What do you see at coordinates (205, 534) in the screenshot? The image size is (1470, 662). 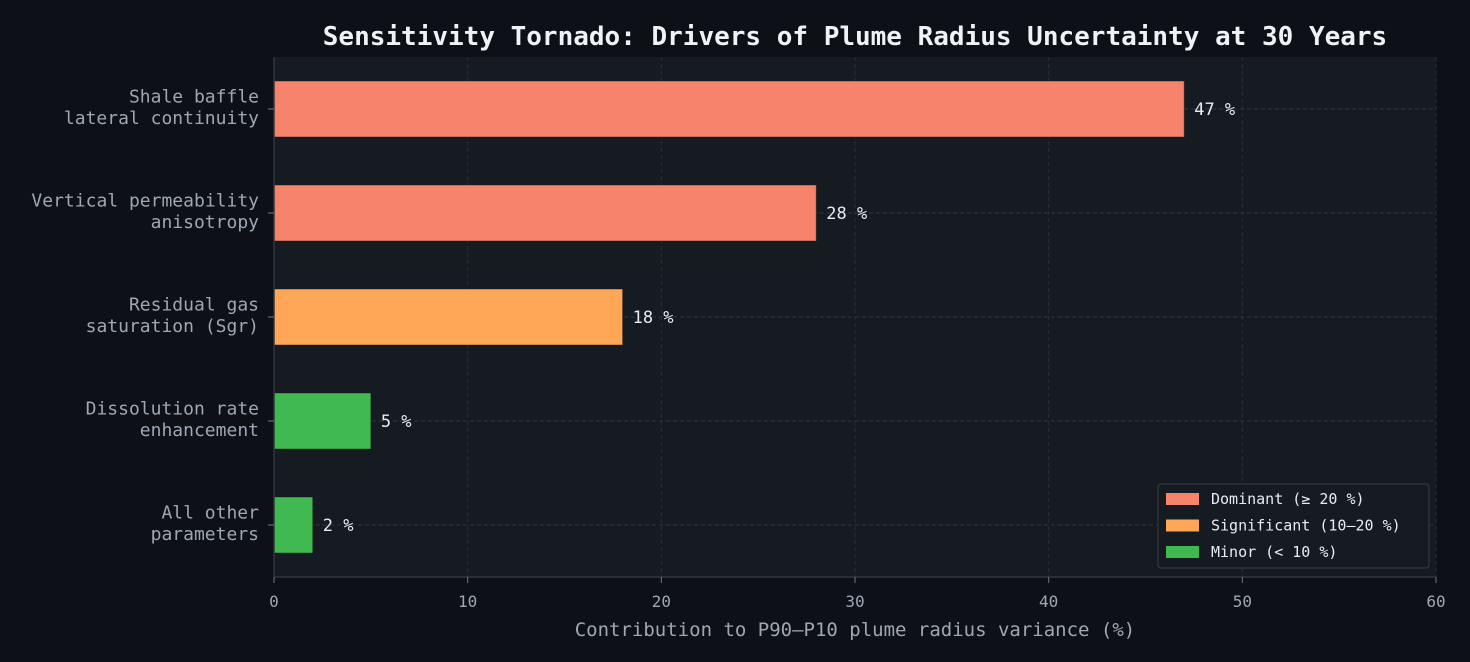 I see `category-label-line: parameters` at bounding box center [205, 534].